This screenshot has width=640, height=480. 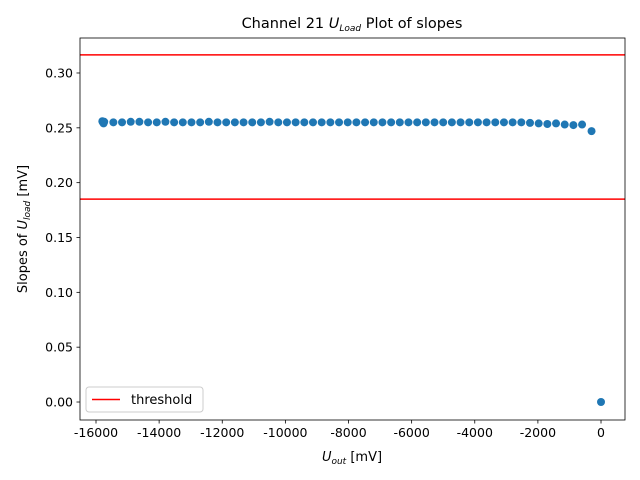 What do you see at coordinates (222, 432) in the screenshot?
I see `x-tick-label: -12000` at bounding box center [222, 432].